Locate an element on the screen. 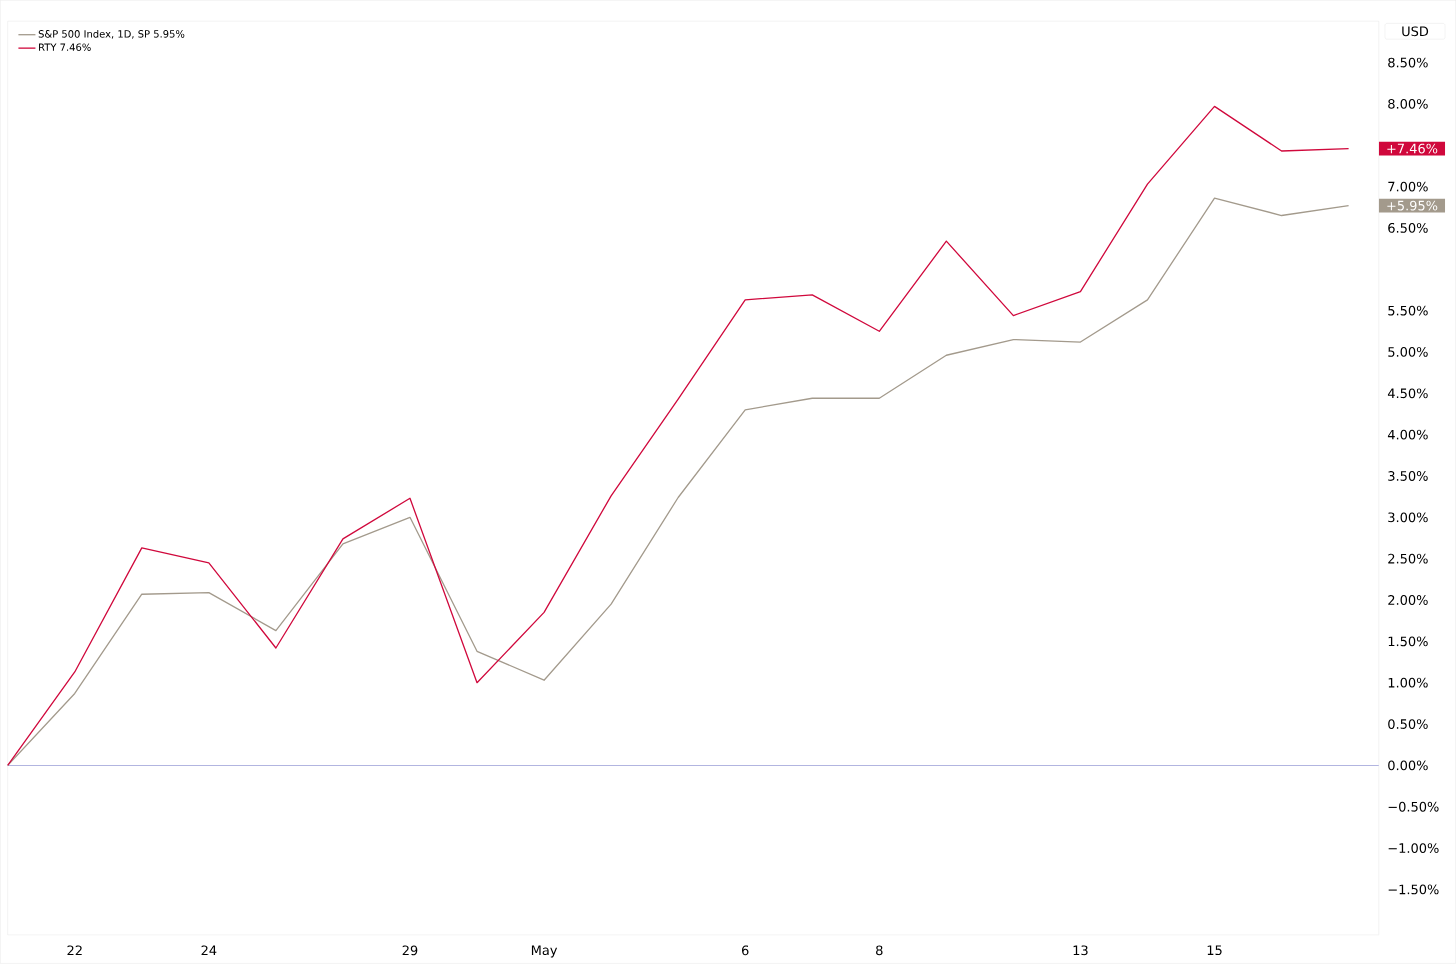 The width and height of the screenshot is (1456, 964). y-tick-label: 4.50% is located at coordinates (1407, 393).